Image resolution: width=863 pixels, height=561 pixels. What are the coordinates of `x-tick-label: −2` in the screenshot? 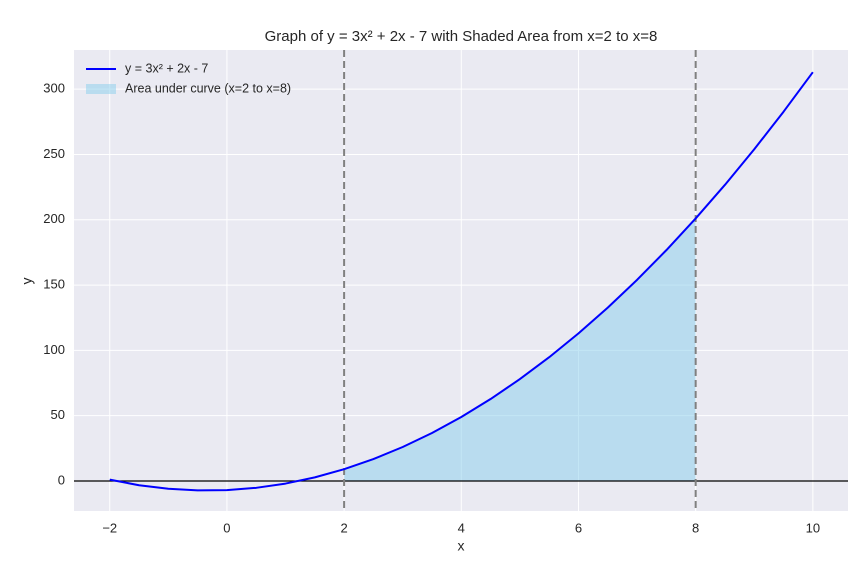 It's located at (109, 527).